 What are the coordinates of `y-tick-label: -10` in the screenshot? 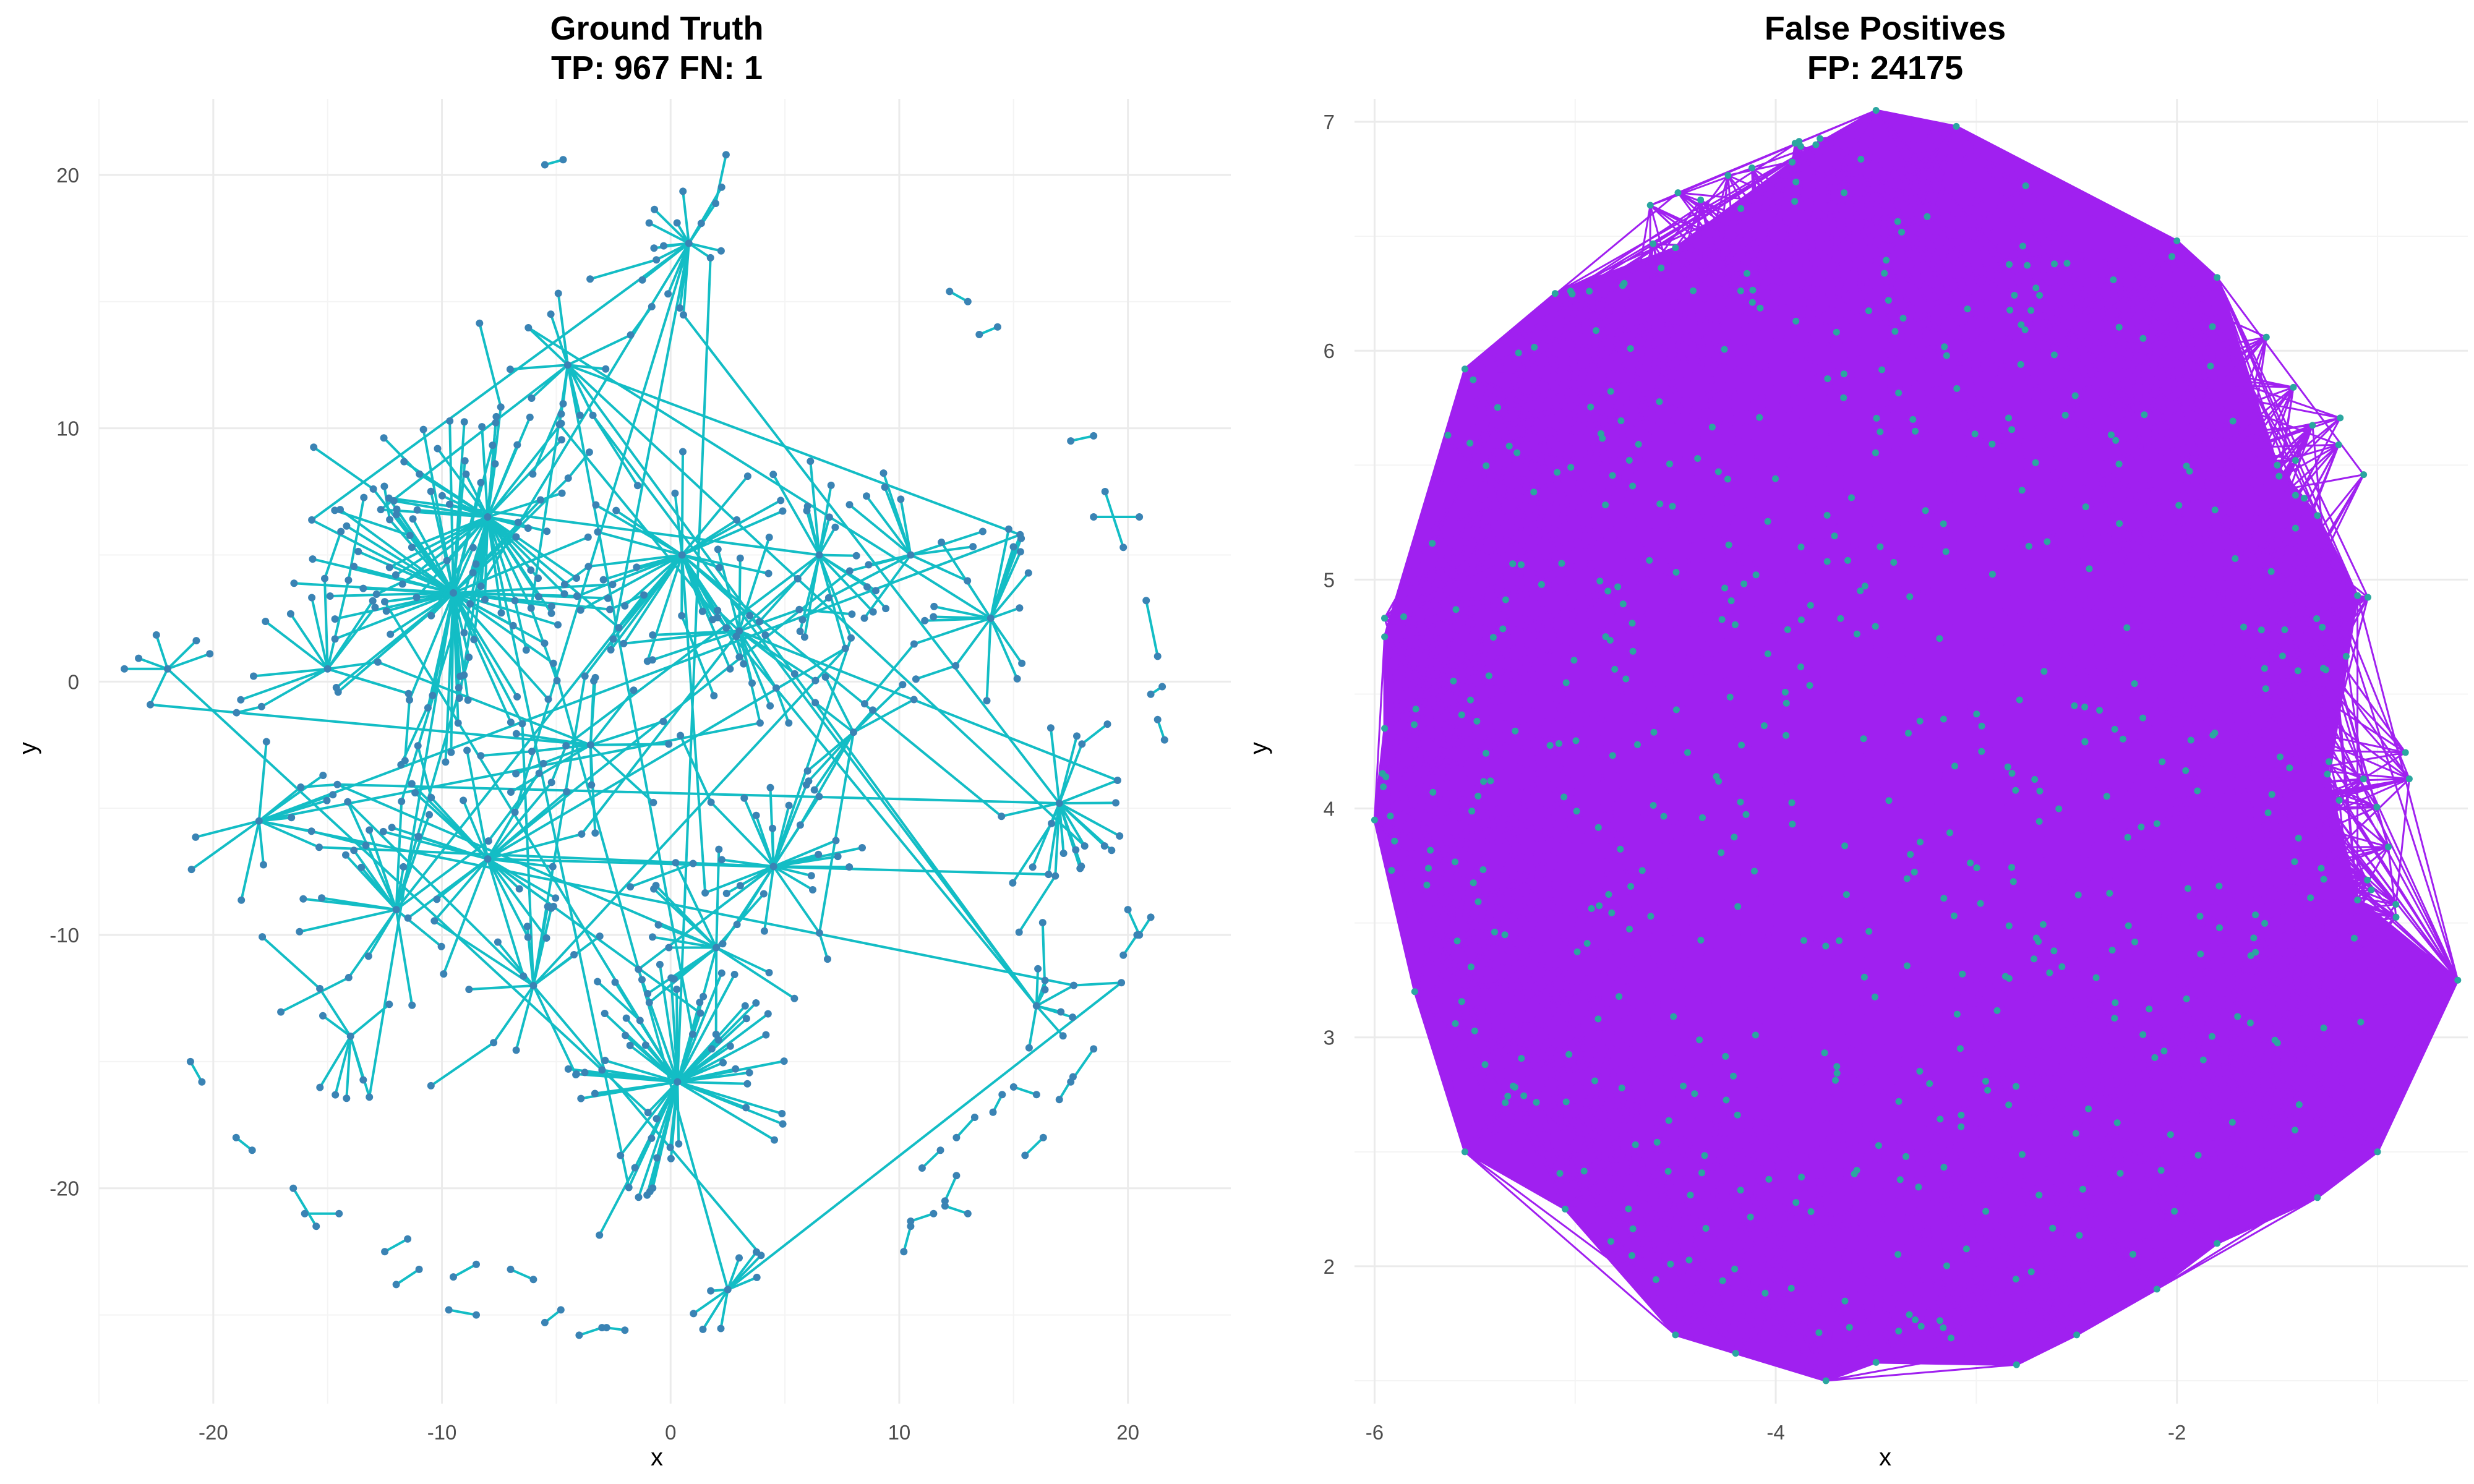 It's located at (64, 935).